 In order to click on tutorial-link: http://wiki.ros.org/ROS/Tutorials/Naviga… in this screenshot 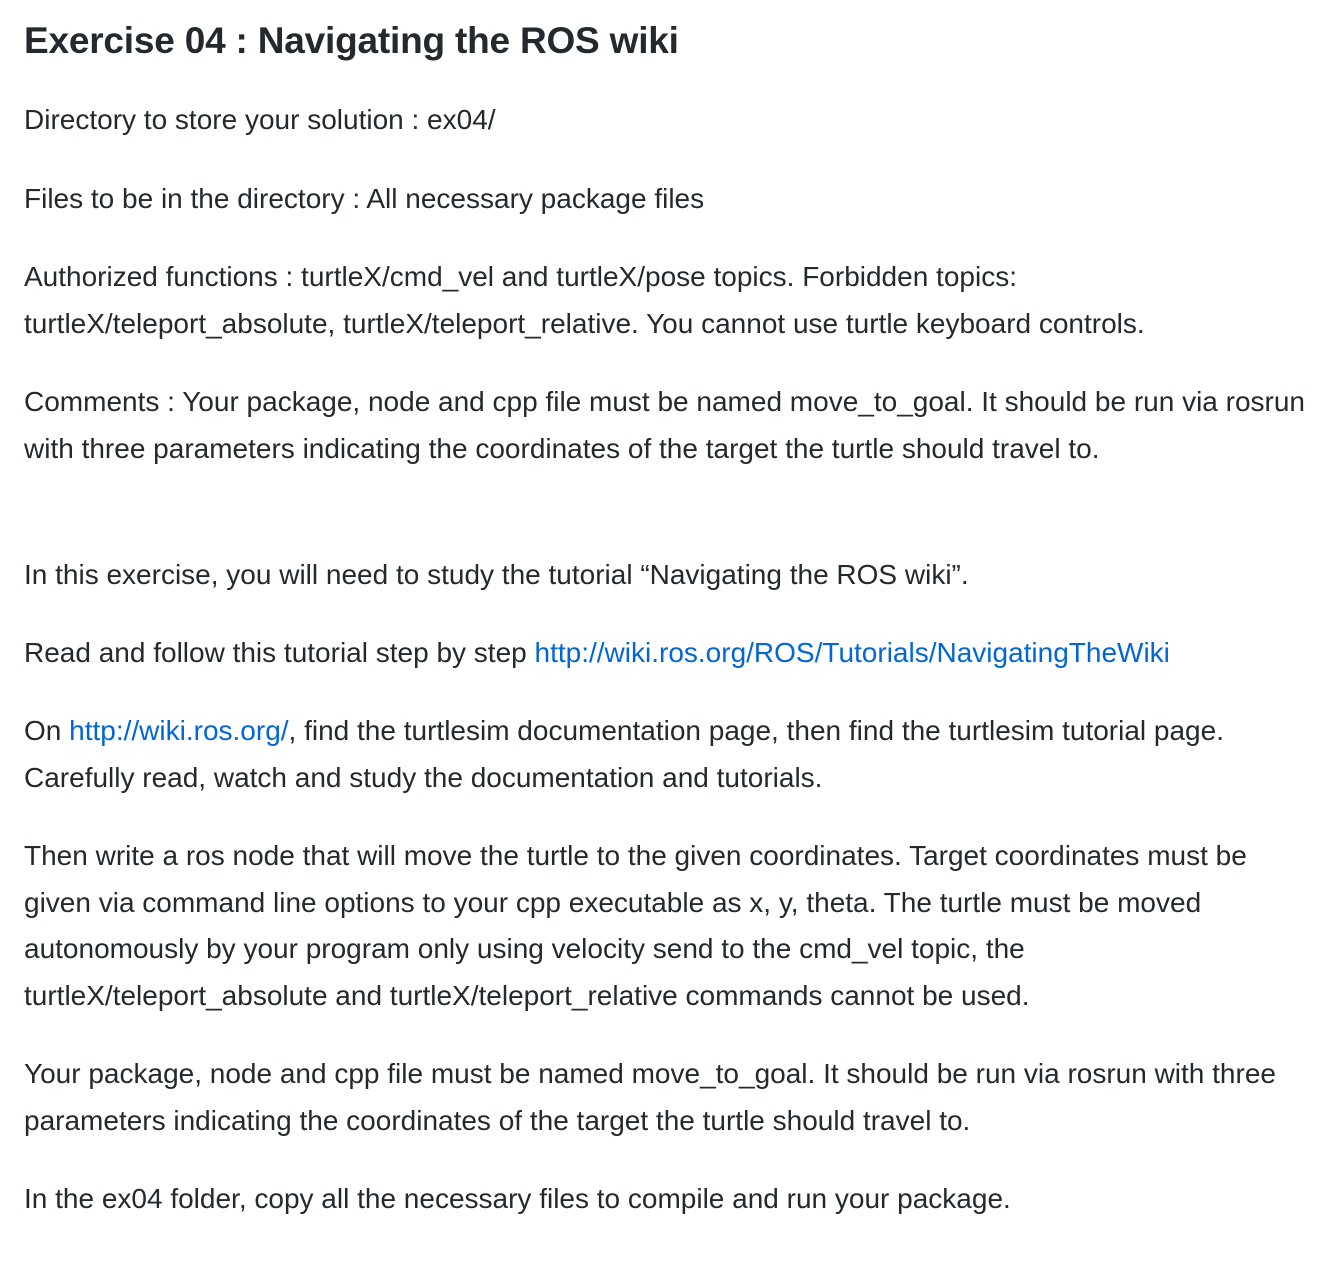, I will do `click(852, 652)`.